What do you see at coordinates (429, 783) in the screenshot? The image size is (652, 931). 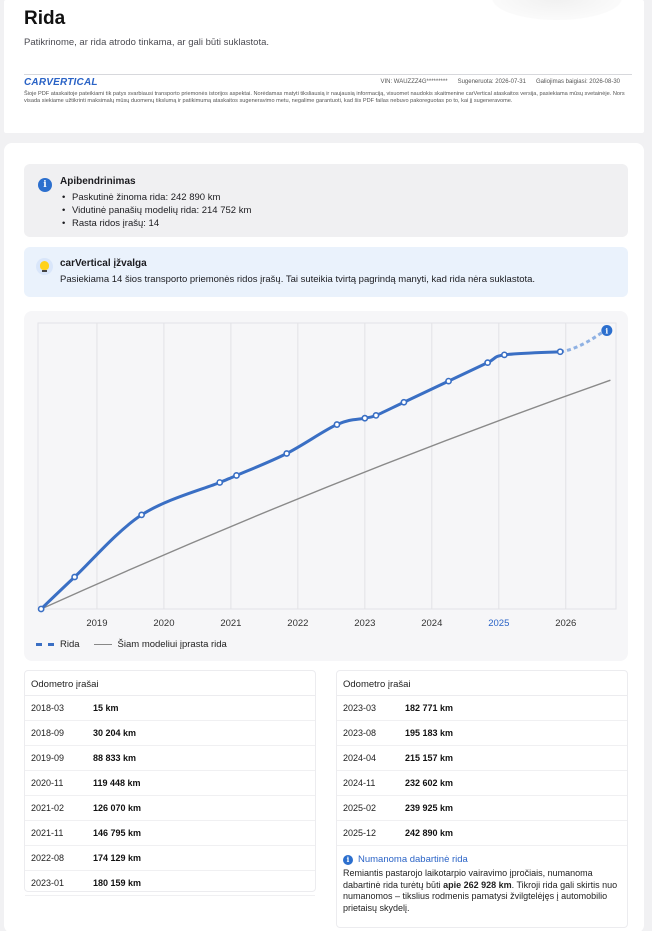 I see `row-value: 232 602 km` at bounding box center [429, 783].